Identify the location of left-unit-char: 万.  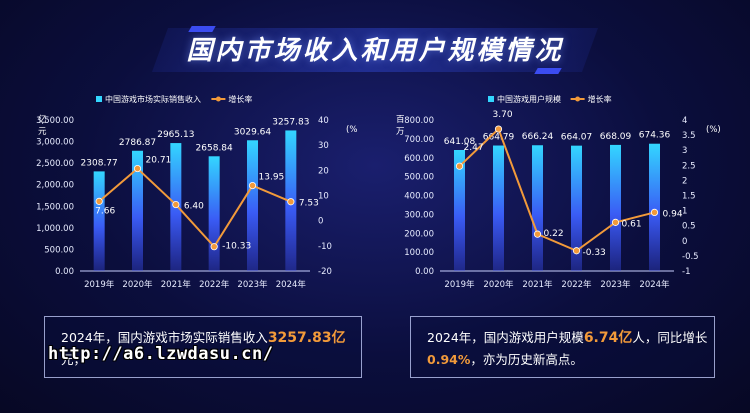
(400, 132).